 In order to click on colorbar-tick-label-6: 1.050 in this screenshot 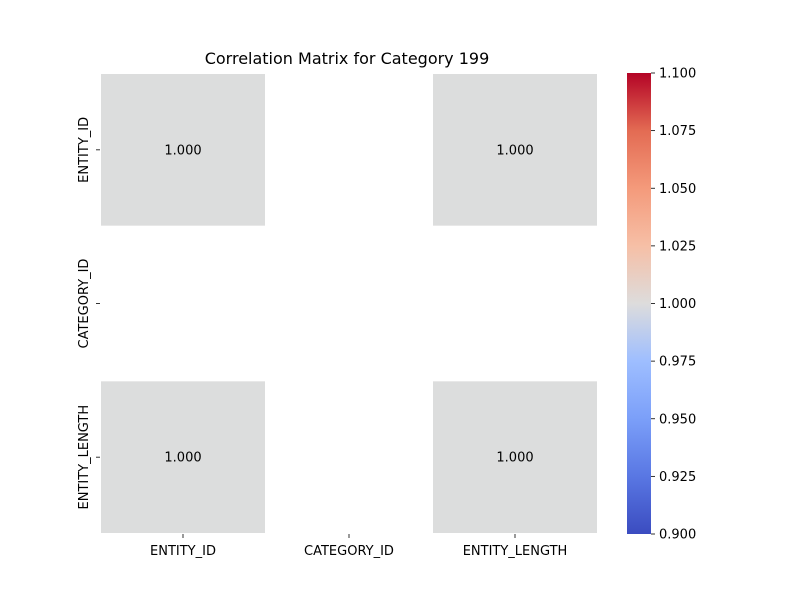, I will do `click(677, 189)`.